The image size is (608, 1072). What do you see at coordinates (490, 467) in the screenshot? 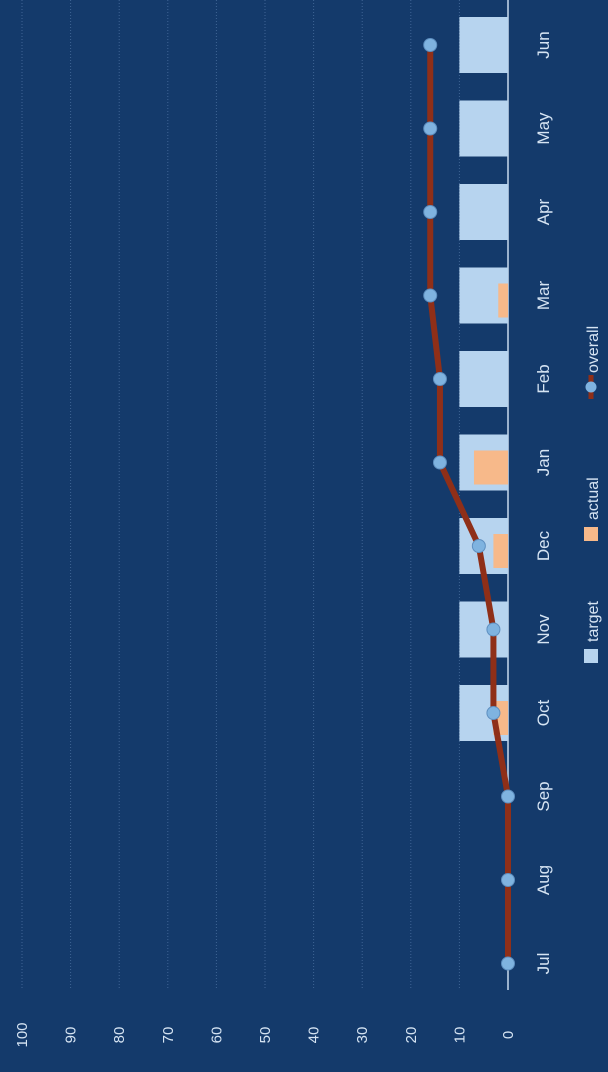
I see `actual-bar-jan` at bounding box center [490, 467].